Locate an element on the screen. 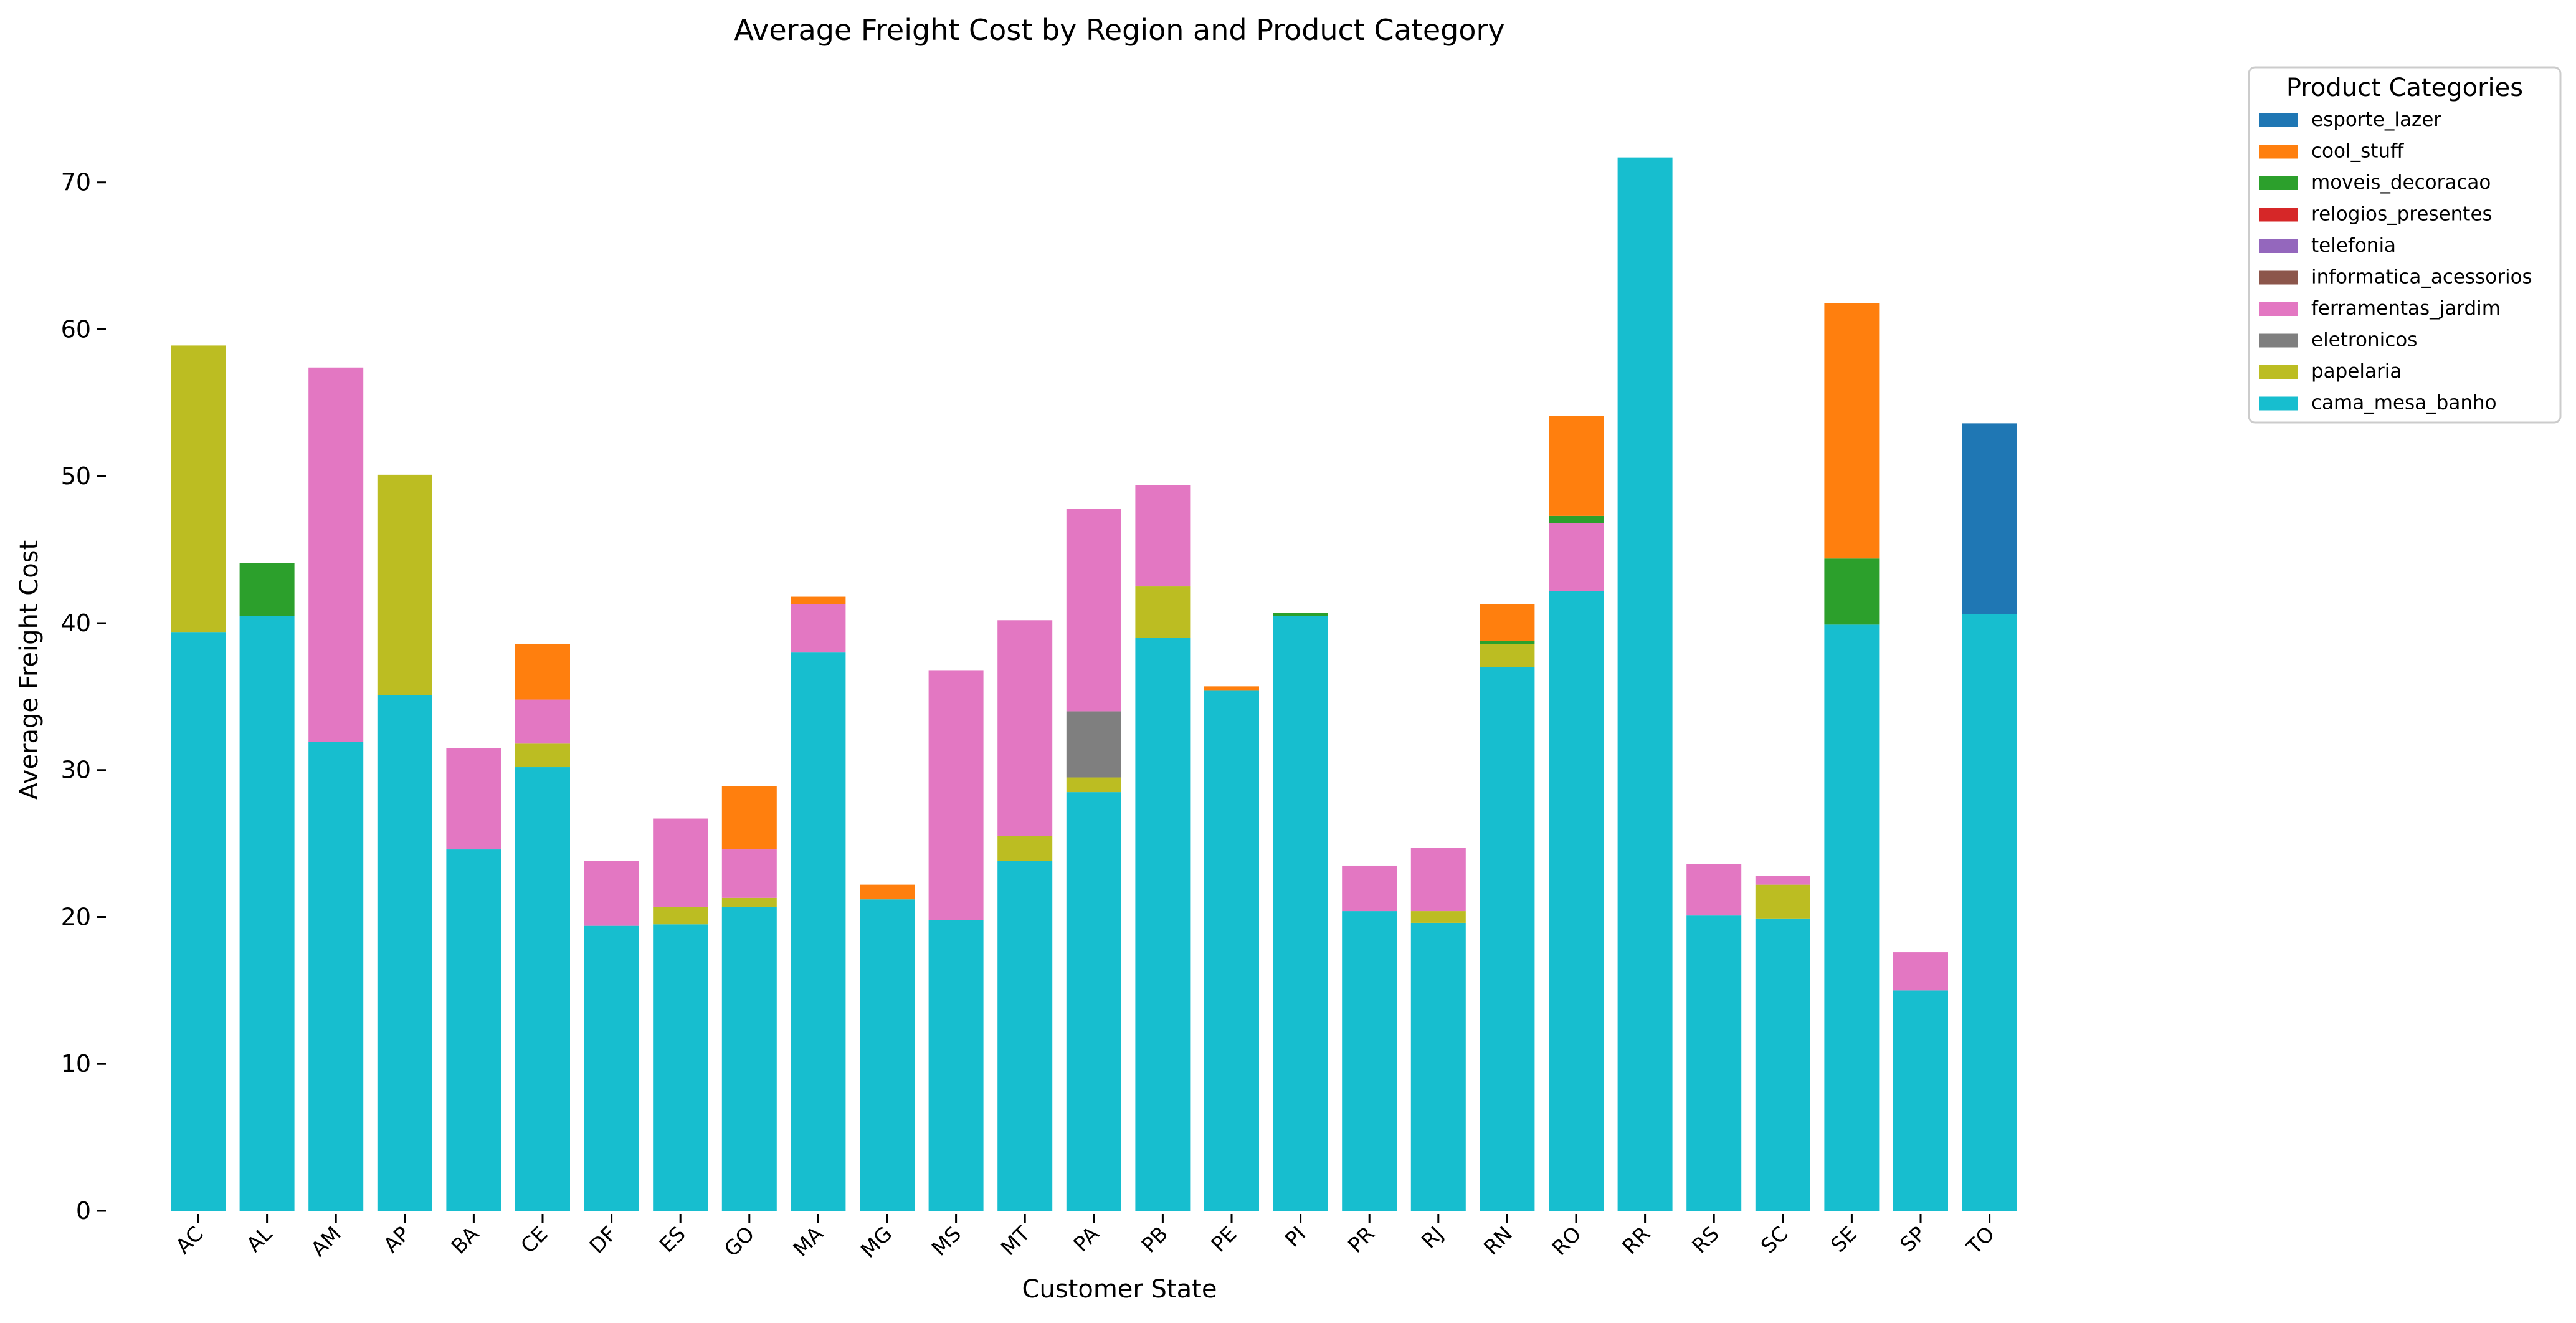 Image resolution: width=2576 pixels, height=1323 pixels. legend-swatch-moveis_decoracao is located at coordinates (2278, 183).